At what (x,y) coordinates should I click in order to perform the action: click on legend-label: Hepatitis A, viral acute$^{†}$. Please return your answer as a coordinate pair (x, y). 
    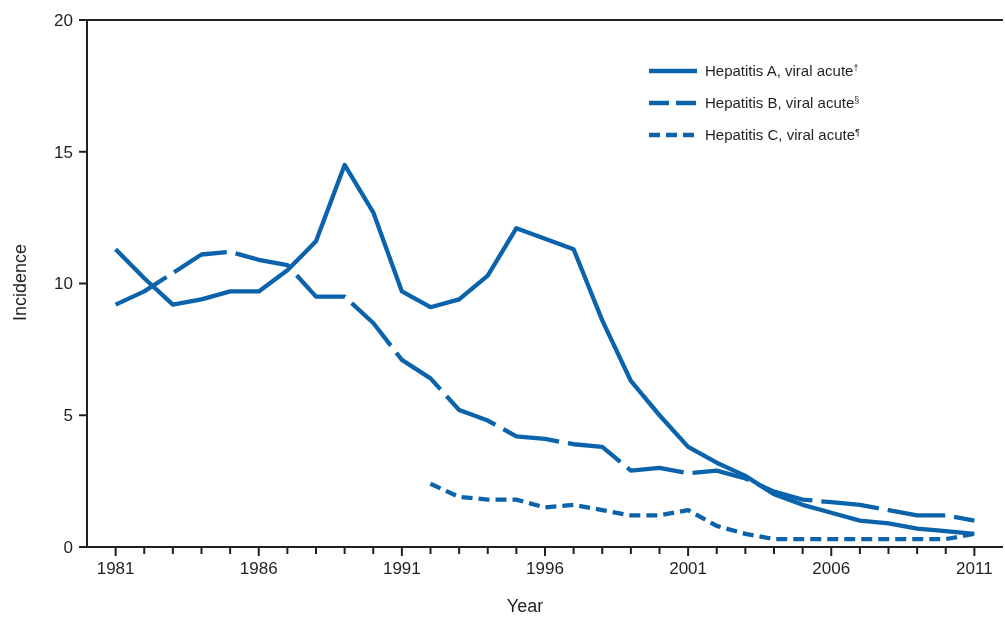
    Looking at the image, I should click on (782, 71).